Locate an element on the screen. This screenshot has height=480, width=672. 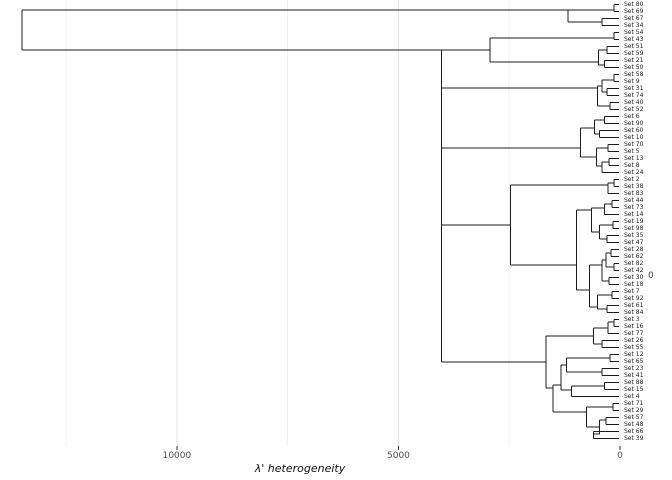
leaf-label: Set 42 is located at coordinates (634, 270).